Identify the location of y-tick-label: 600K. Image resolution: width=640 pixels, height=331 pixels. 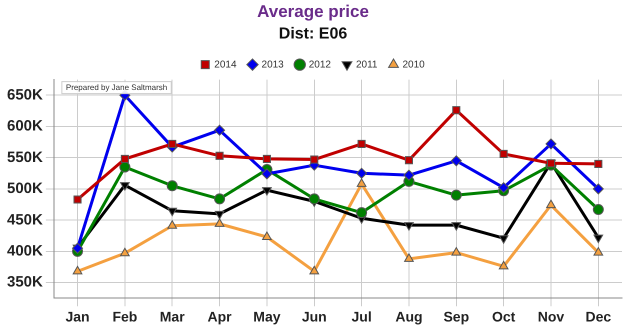
(25, 126).